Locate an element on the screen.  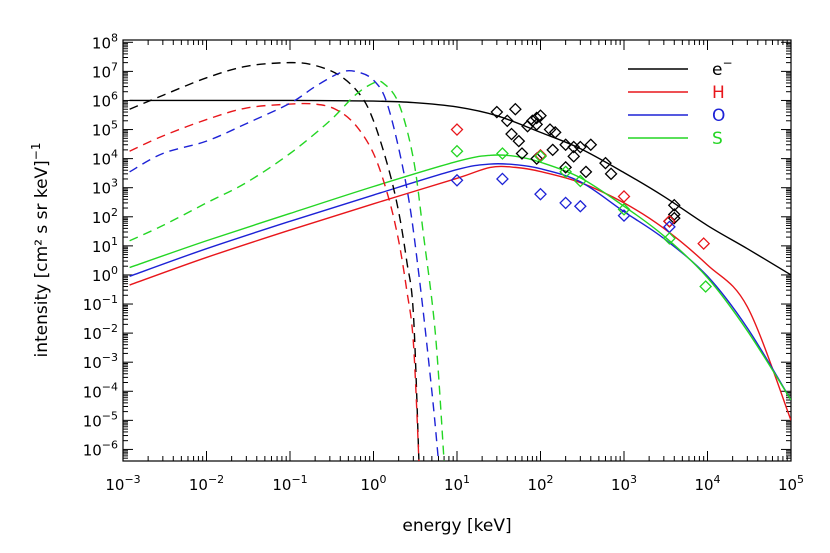
scatter-markers is located at coordinates (581, 197).